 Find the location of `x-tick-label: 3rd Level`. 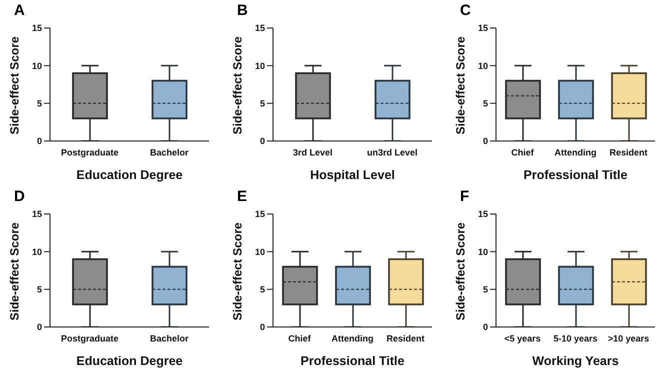

x-tick-label: 3rd Level is located at coordinates (312, 152).